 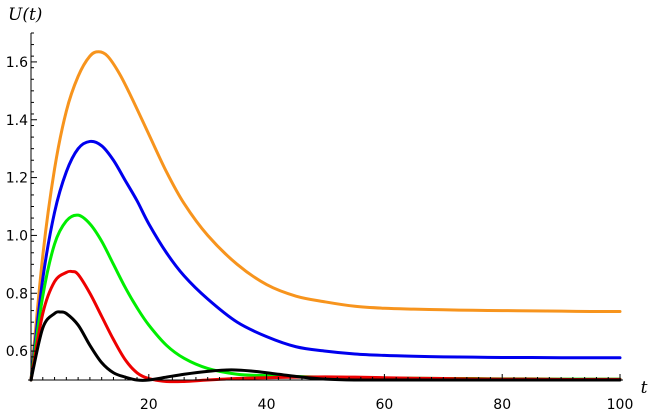 What do you see at coordinates (17, 63) in the screenshot?
I see `y-tick-label: 1.6` at bounding box center [17, 63].